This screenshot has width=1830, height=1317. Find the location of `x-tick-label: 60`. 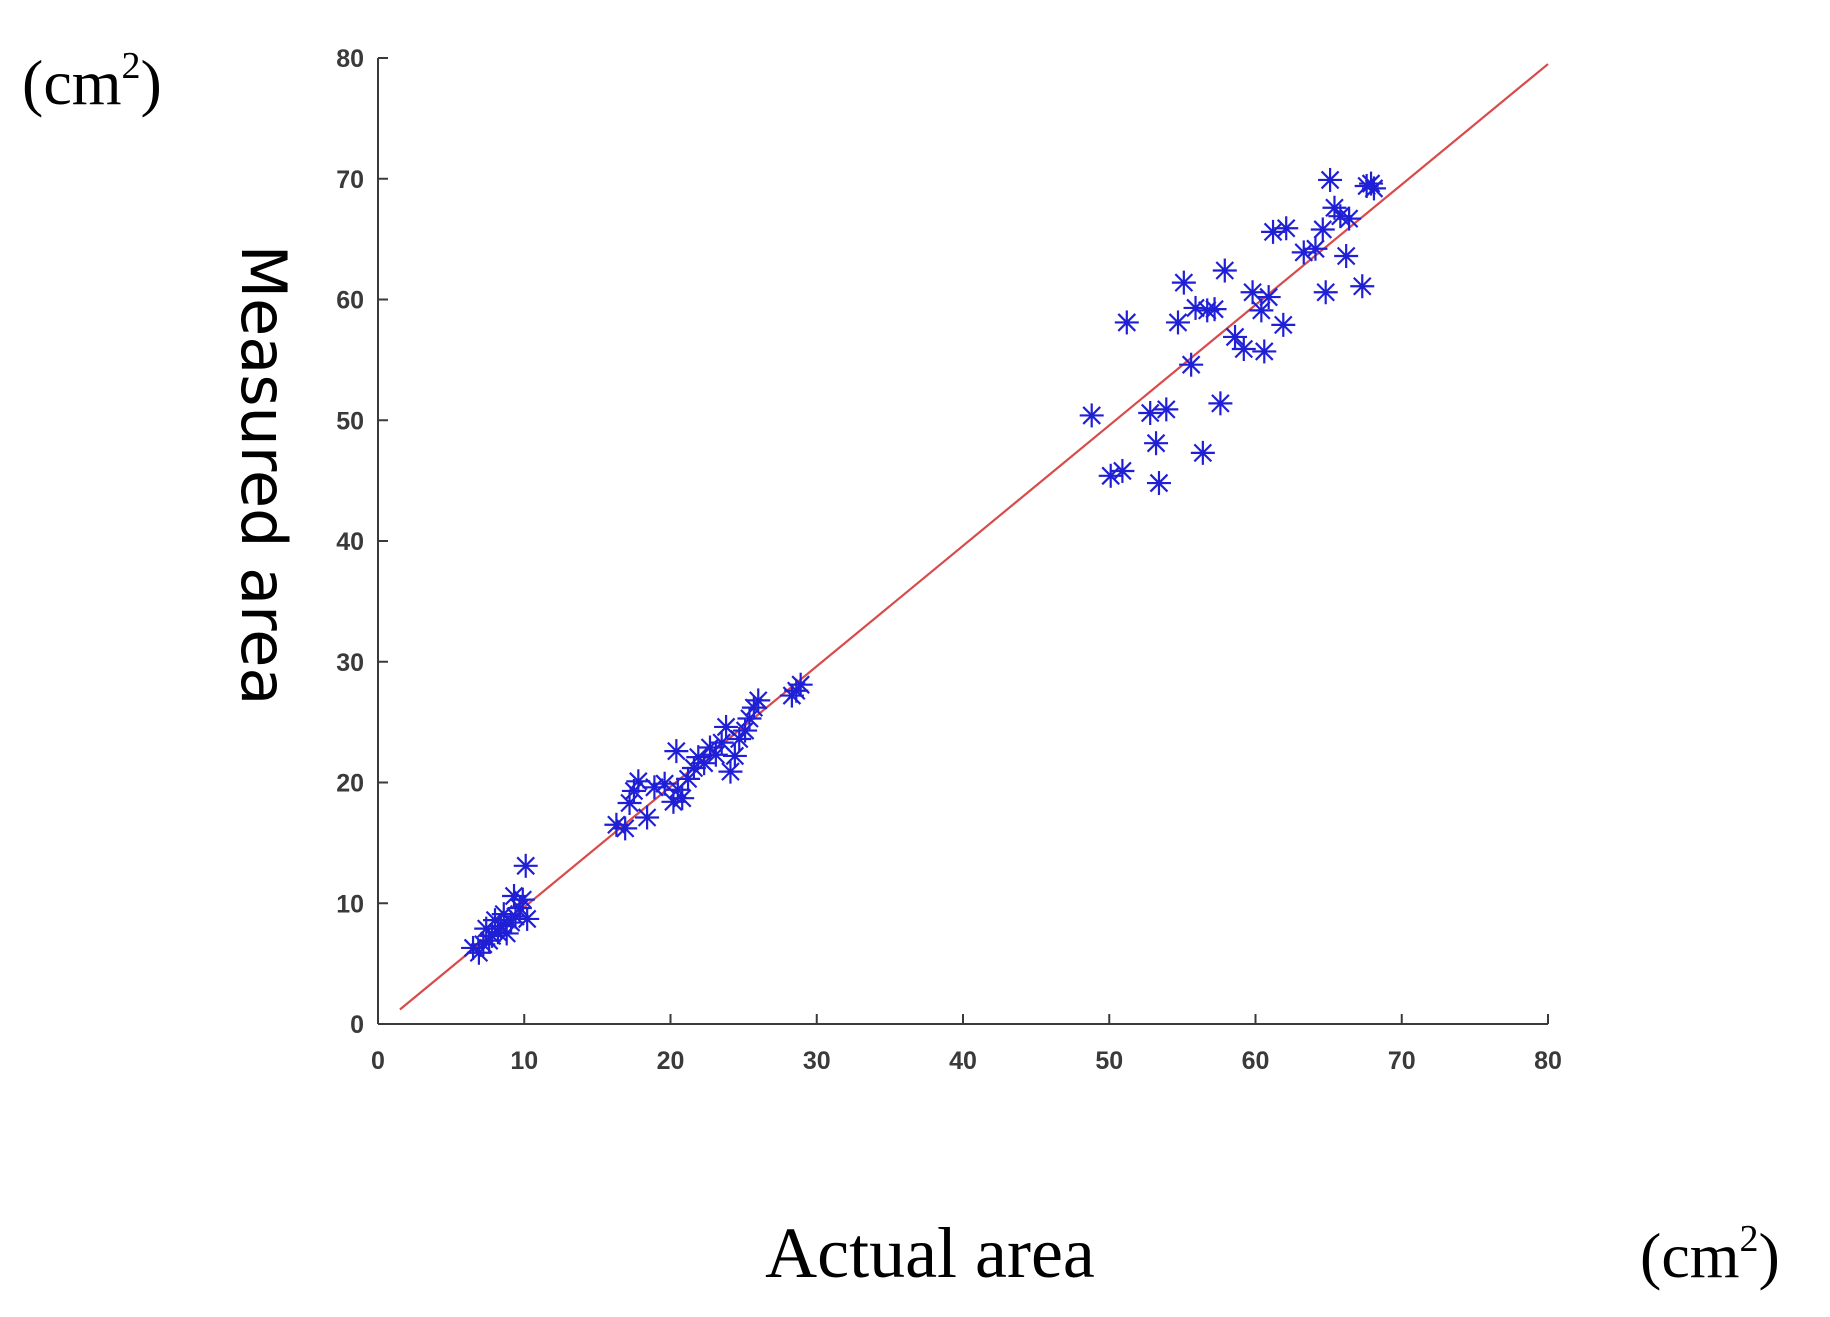

x-tick-label: 60 is located at coordinates (1256, 1061).